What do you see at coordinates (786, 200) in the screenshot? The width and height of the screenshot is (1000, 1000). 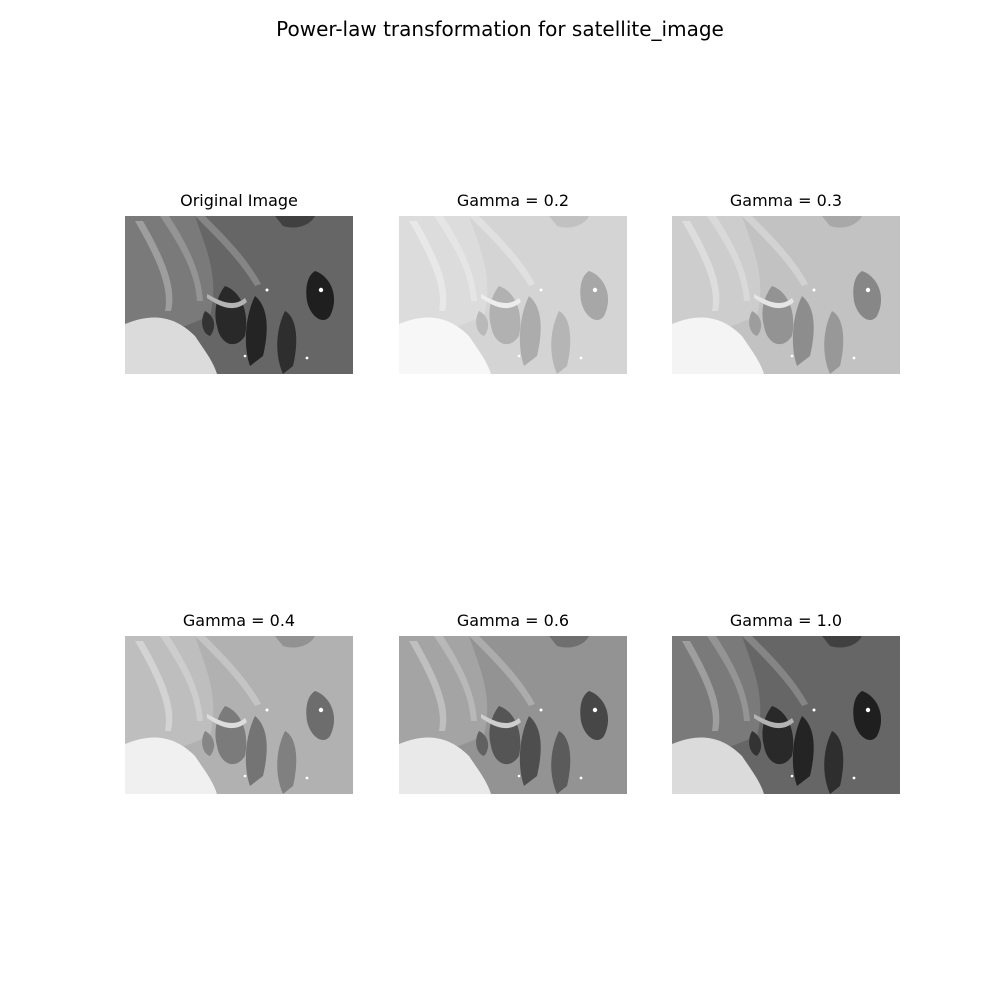 I see `panel-title: Gamma = 0.3` at bounding box center [786, 200].